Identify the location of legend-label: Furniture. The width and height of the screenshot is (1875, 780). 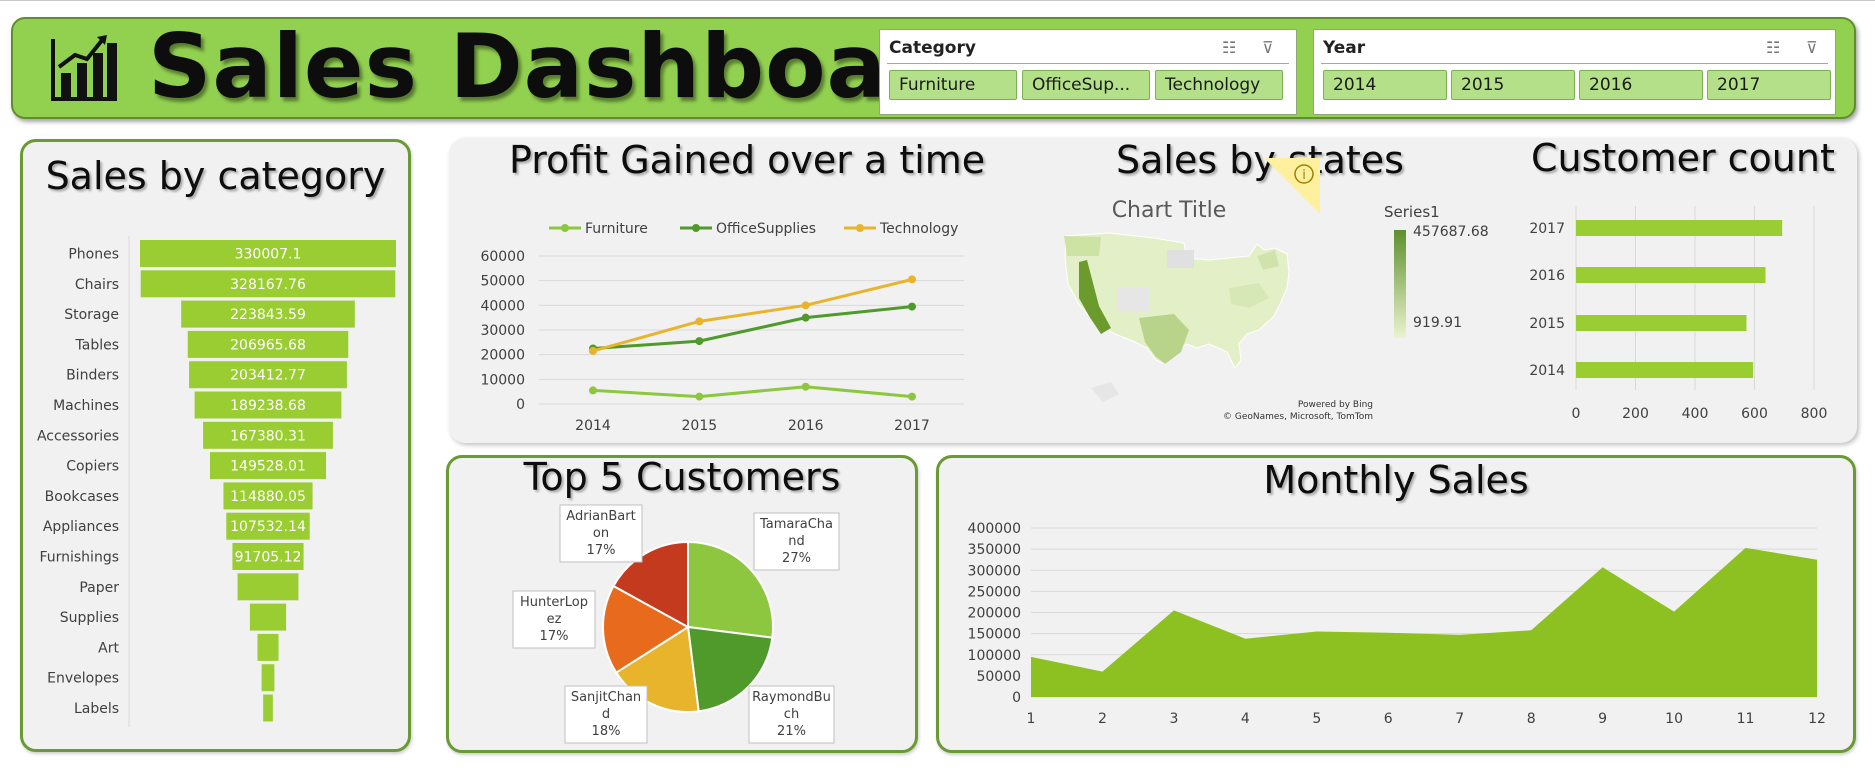
(616, 229).